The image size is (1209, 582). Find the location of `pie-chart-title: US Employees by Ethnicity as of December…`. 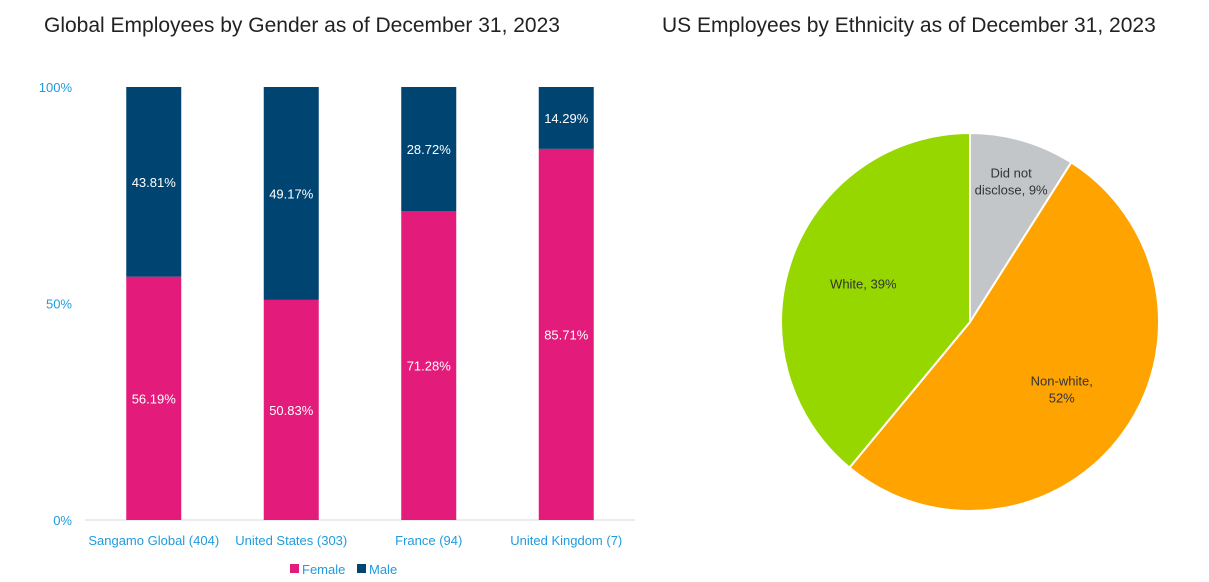

pie-chart-title: US Employees by Ethnicity as of December… is located at coordinates (909, 25).